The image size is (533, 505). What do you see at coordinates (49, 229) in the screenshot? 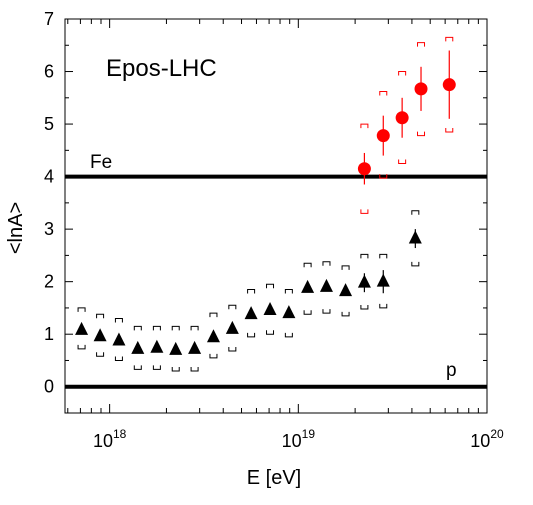
I see `y-tick-label: 3` at bounding box center [49, 229].